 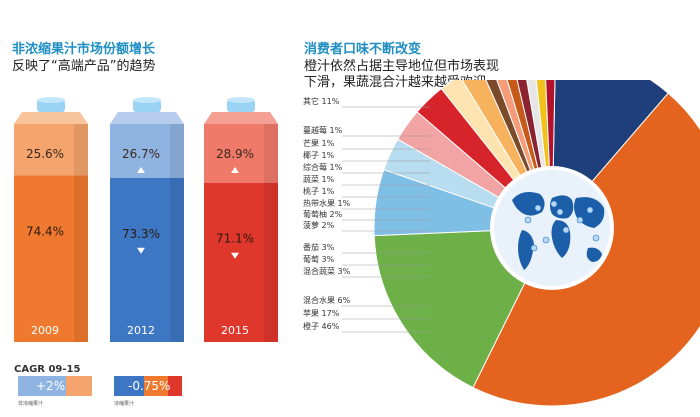 I want to click on bar-nfc-2009, so click(x=51, y=150).